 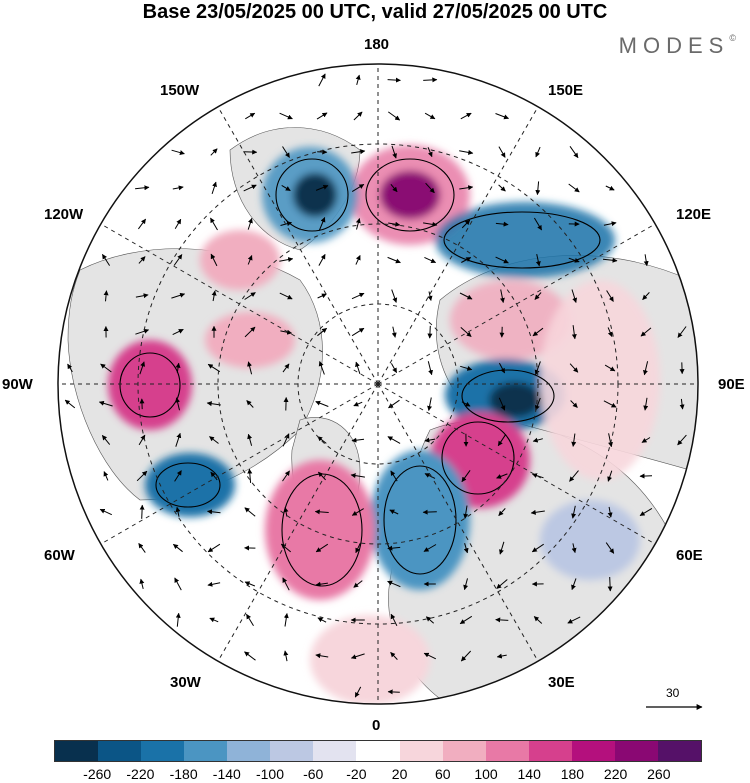 I want to click on colorbar-tick-label: 20, so click(x=399, y=774).